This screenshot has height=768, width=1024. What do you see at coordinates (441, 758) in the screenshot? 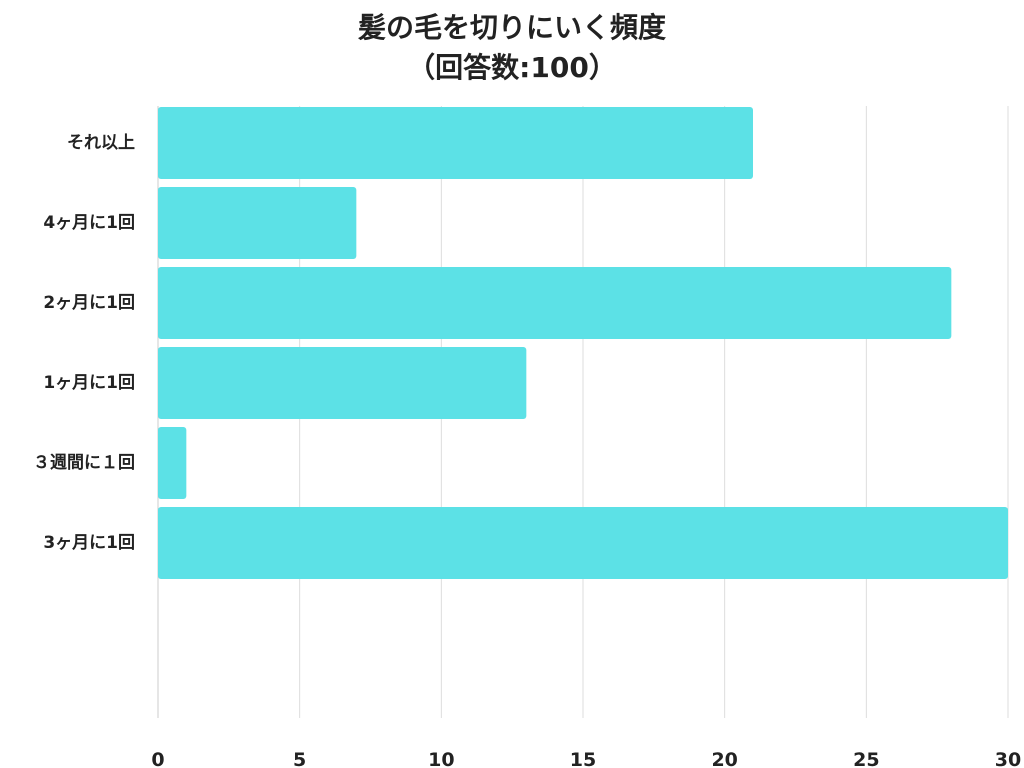
I see `x-tick-label: 10` at bounding box center [441, 758].